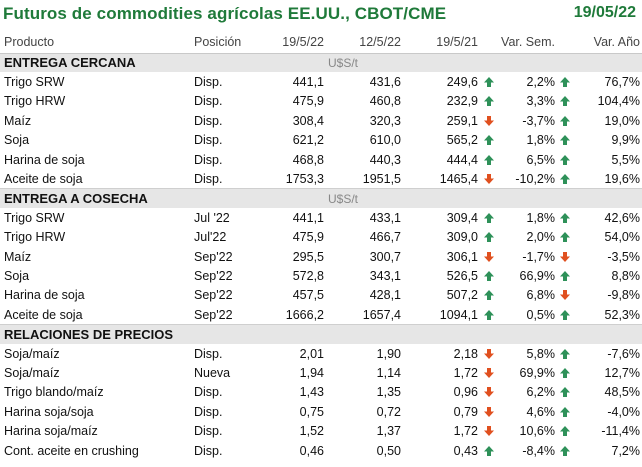 The width and height of the screenshot is (642, 467). I want to click on header-c3: 19/5/21, so click(441, 42).